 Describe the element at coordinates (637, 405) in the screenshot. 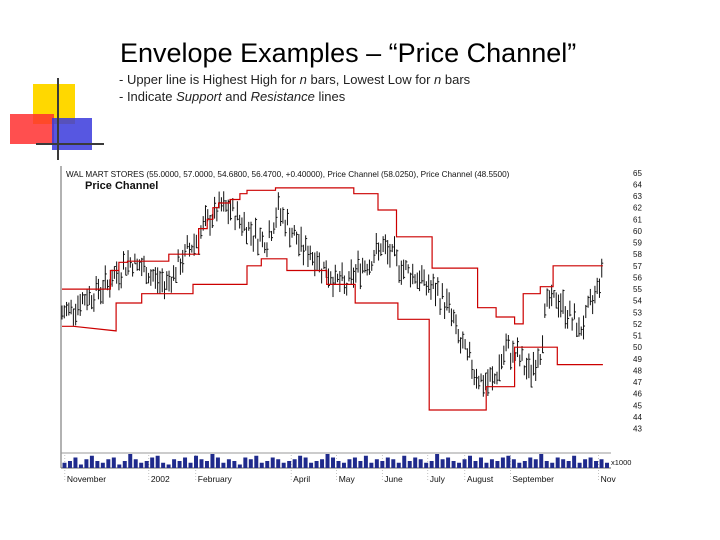

I see `y-tick-label: 45` at that location.